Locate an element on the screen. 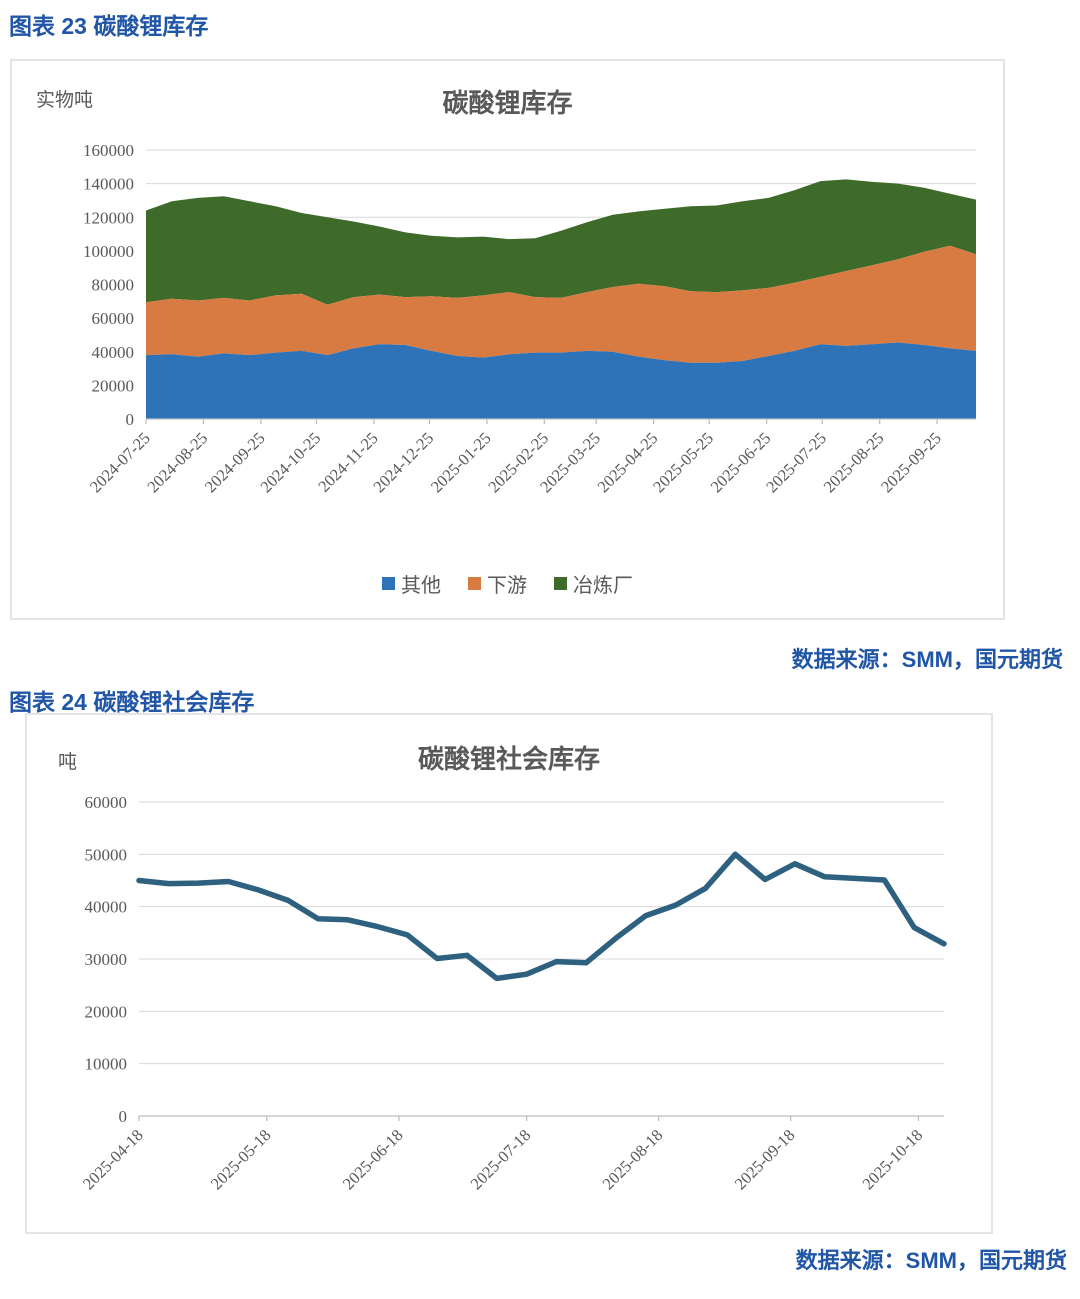  chart-23-title: 碳酸锂库存 is located at coordinates (507, 103).